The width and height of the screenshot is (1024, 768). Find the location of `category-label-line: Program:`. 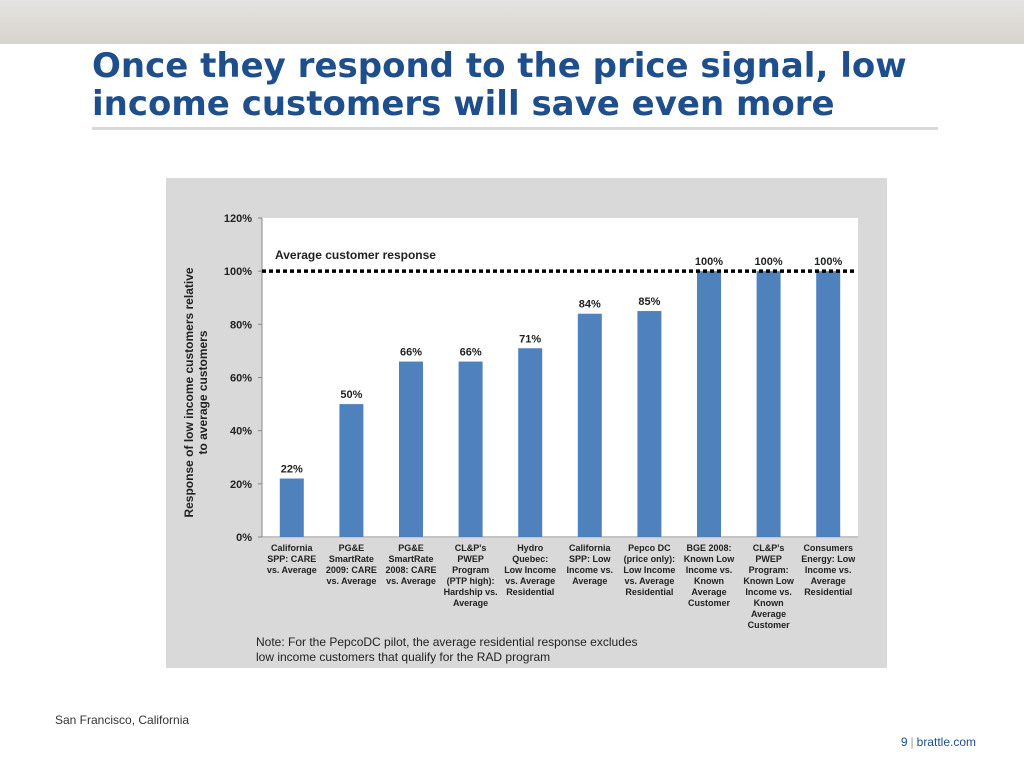

category-label-line: Program: is located at coordinates (769, 570).